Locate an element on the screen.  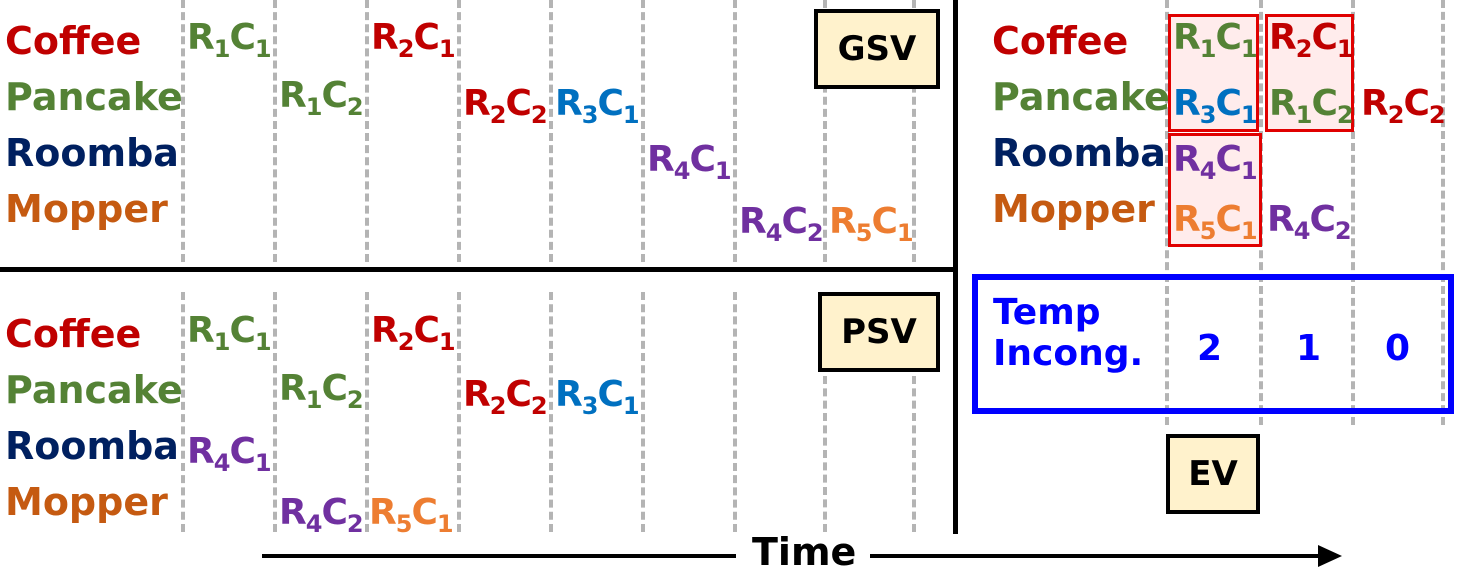
temp-incong-label-line2: Incong. is located at coordinates (1068, 354).